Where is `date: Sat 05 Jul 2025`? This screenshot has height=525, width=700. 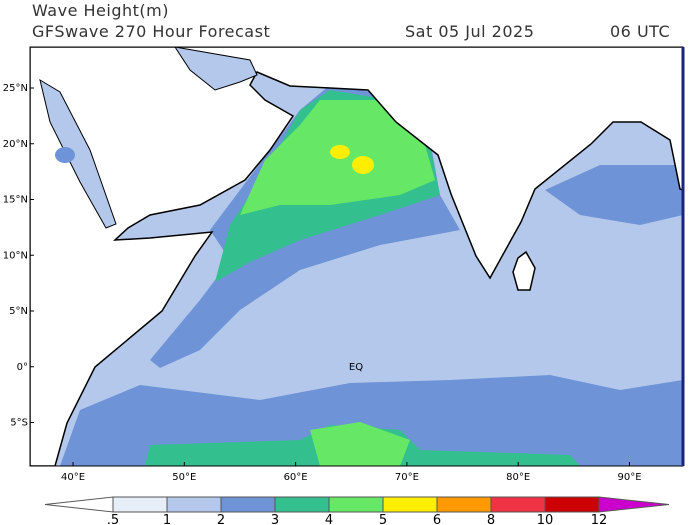 date: Sat 05 Jul 2025 is located at coordinates (469, 31).